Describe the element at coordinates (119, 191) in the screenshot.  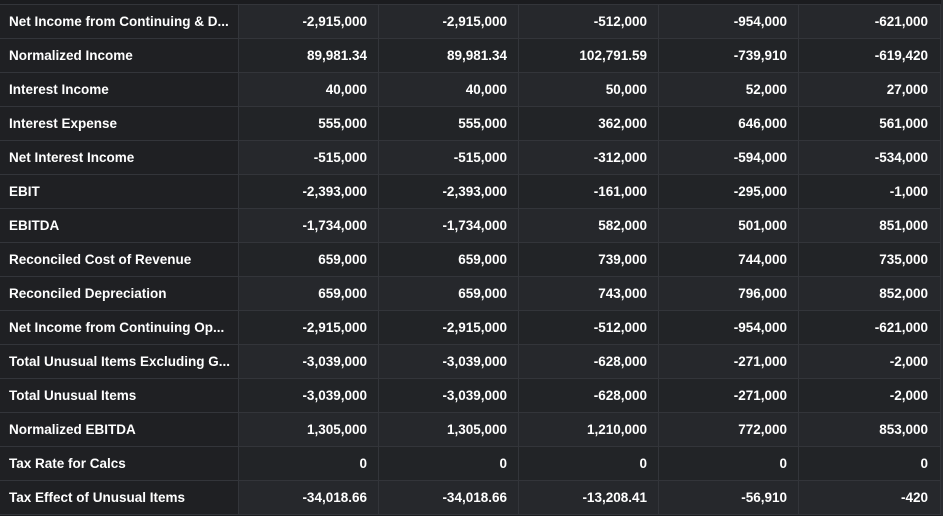
I see `row-label: EBIT` at that location.